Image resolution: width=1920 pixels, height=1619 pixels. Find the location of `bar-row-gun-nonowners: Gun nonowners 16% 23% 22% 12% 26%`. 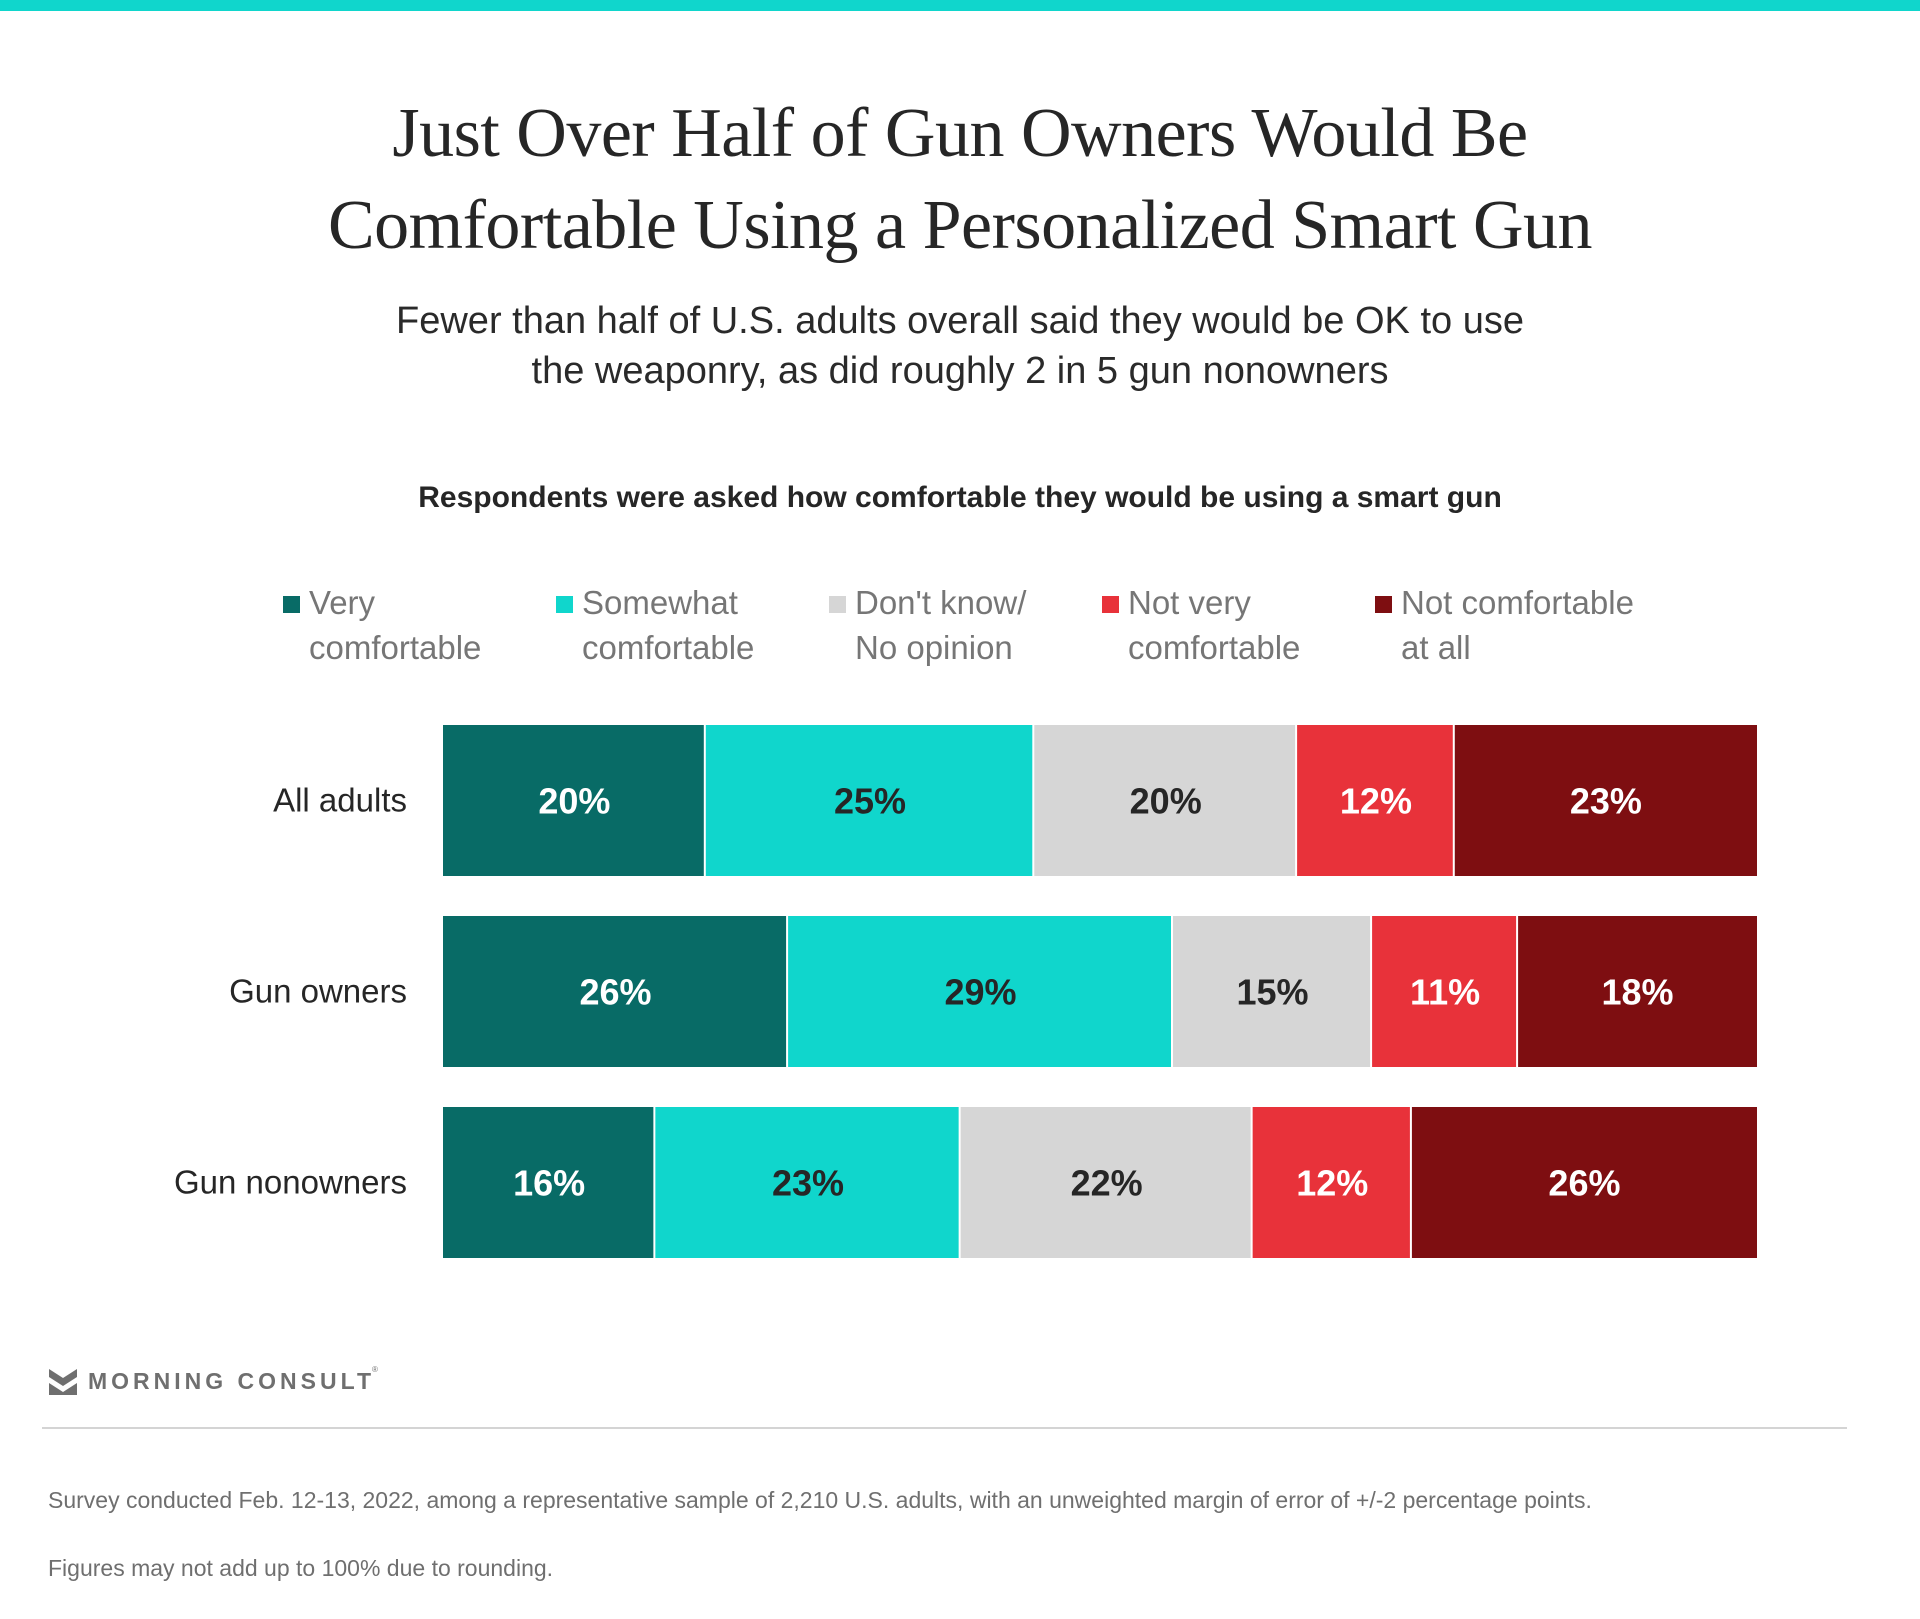

bar-row-gun-nonowners: Gun nonowners 16% 23% 22% 12% 26% is located at coordinates (965, 1182).